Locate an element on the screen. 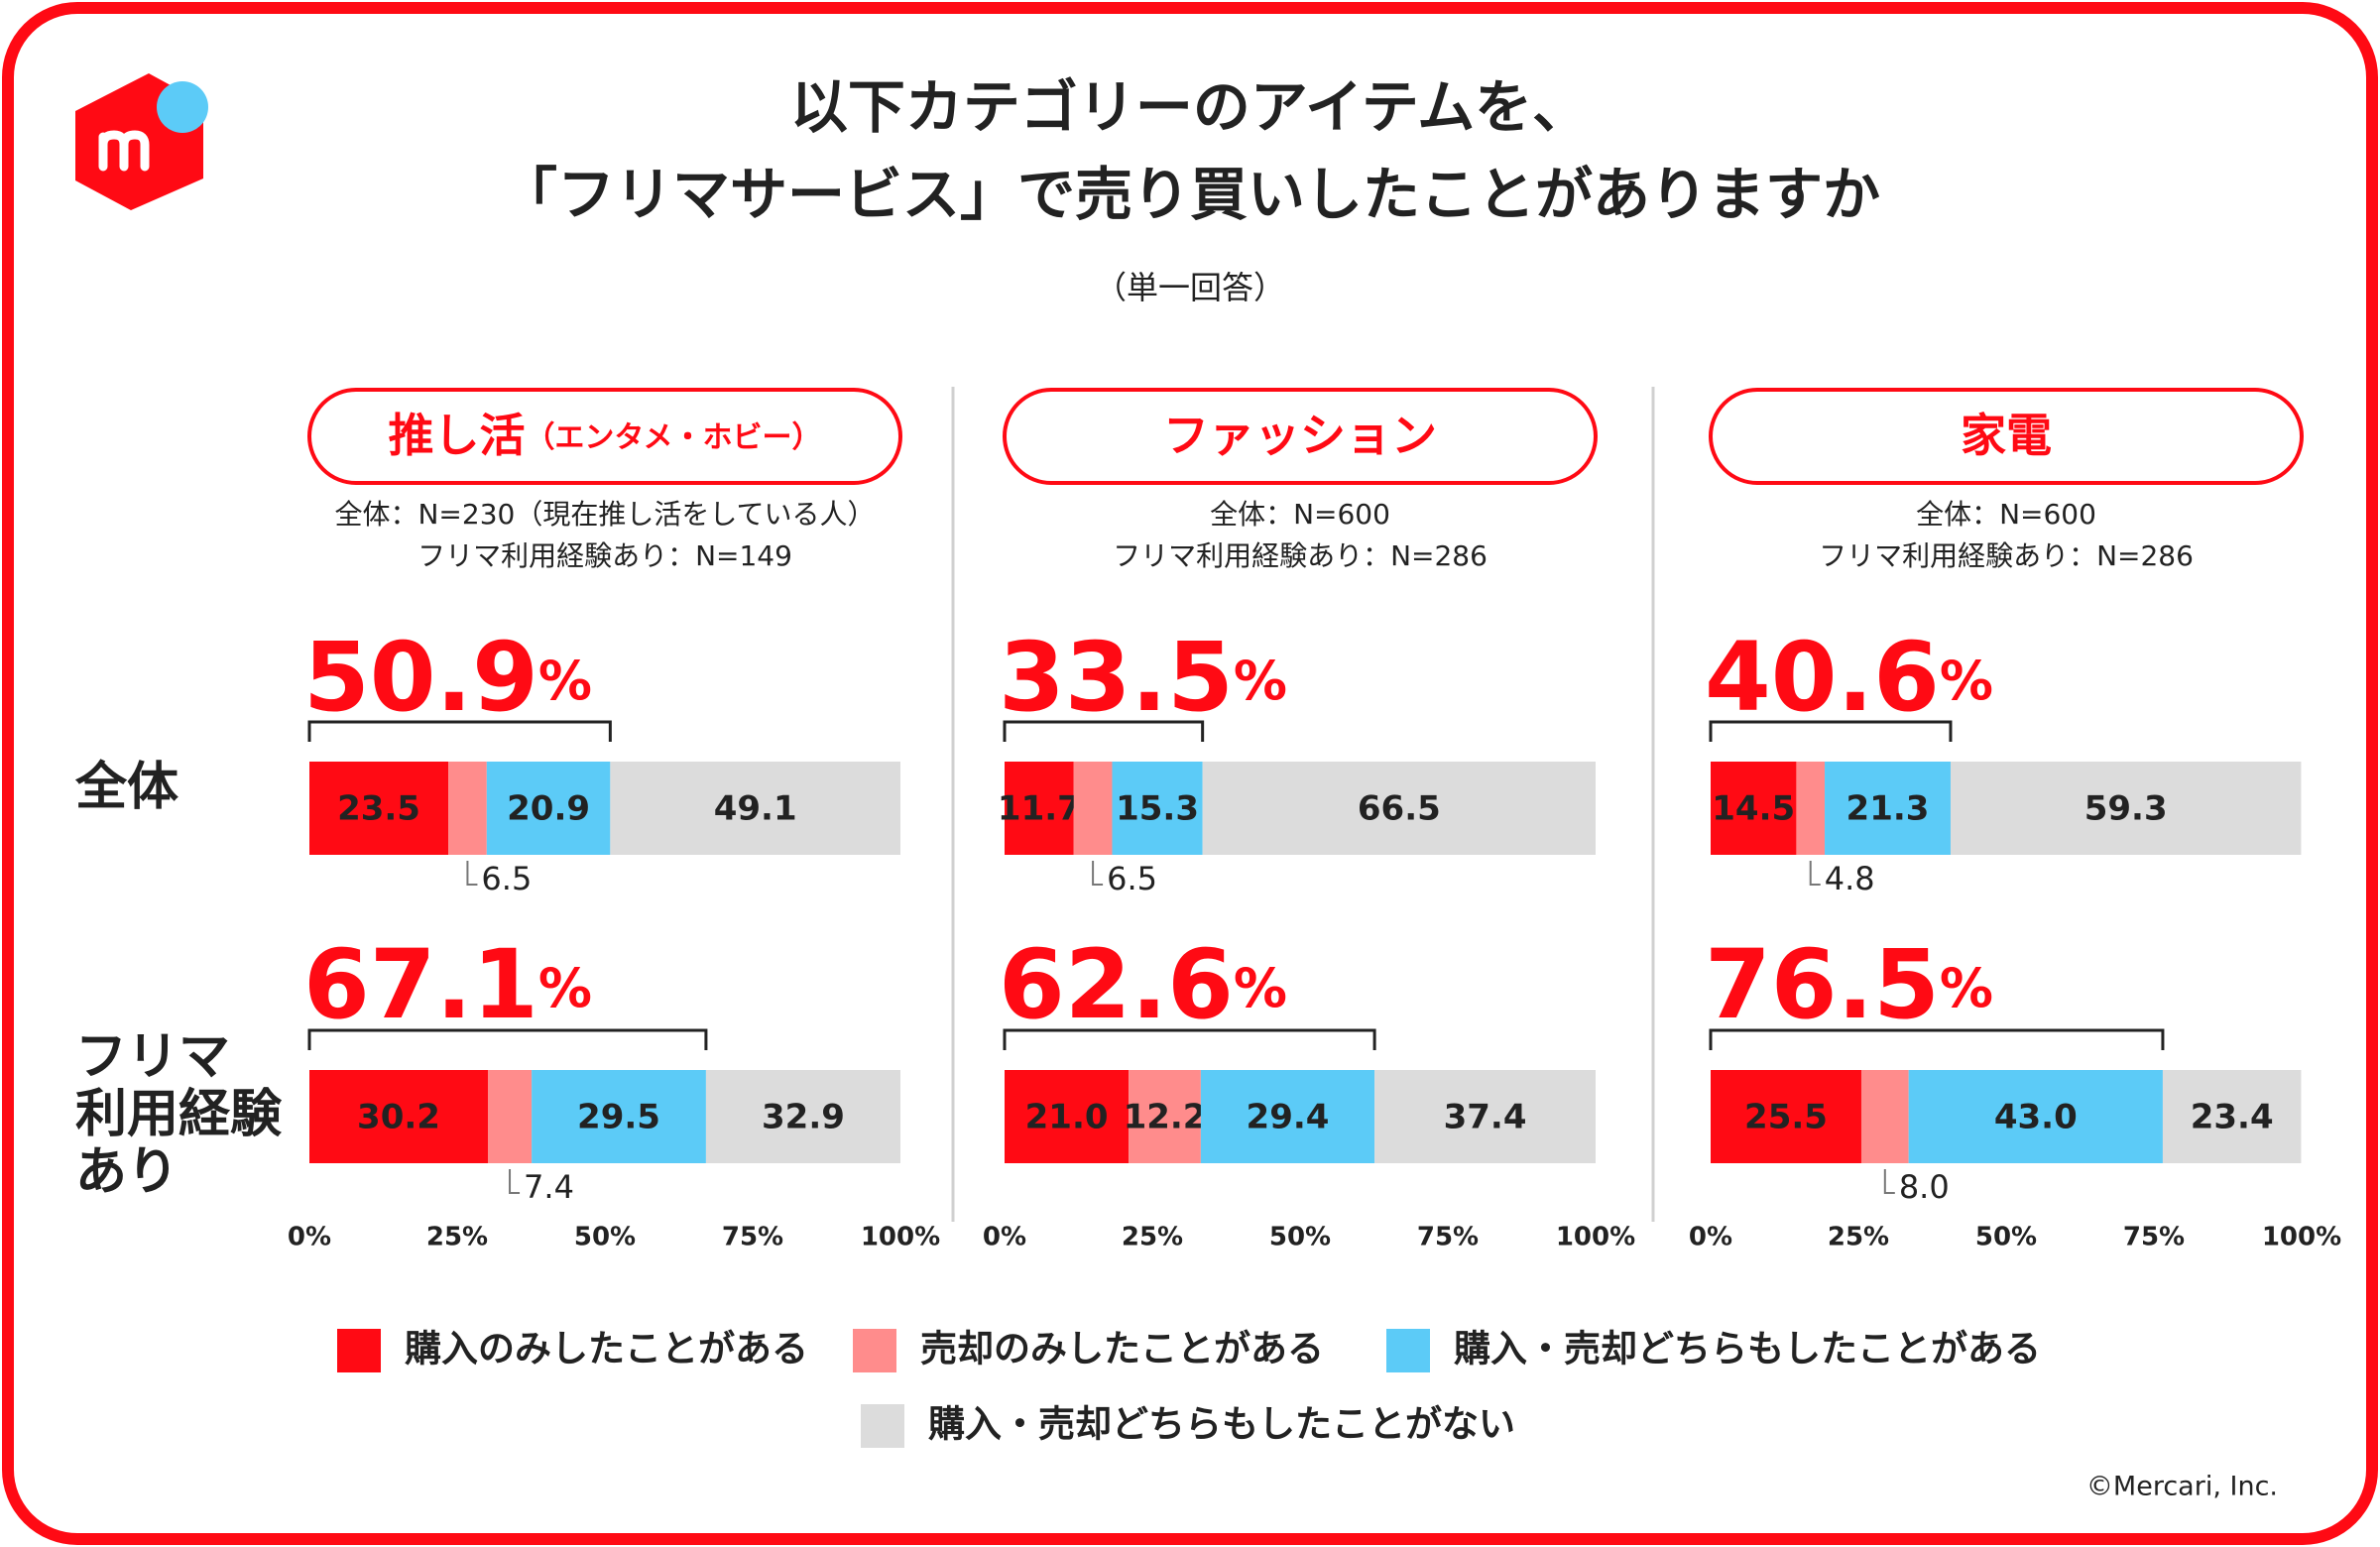  total-label: 33.5% is located at coordinates (1143, 677).